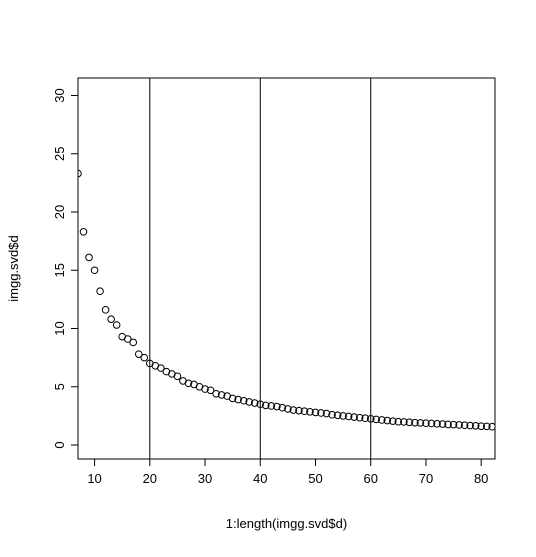 The width and height of the screenshot is (536, 557). Describe the element at coordinates (481, 478) in the screenshot. I see `x-tick-label: 80` at that location.